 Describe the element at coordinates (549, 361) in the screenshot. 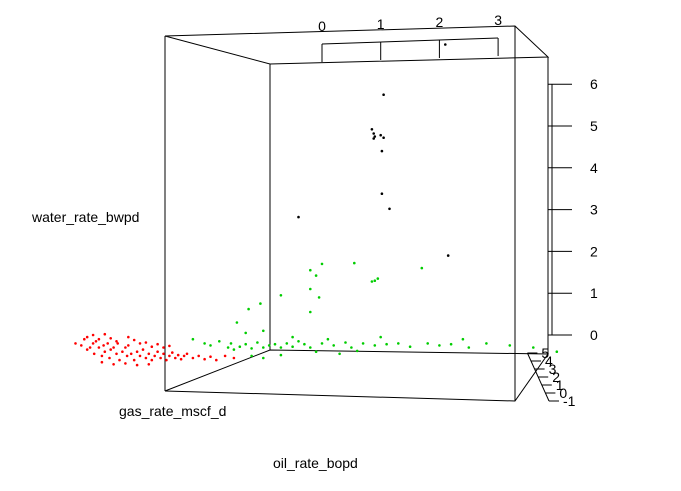

I see `y-axis-tick-label: 4` at that location.